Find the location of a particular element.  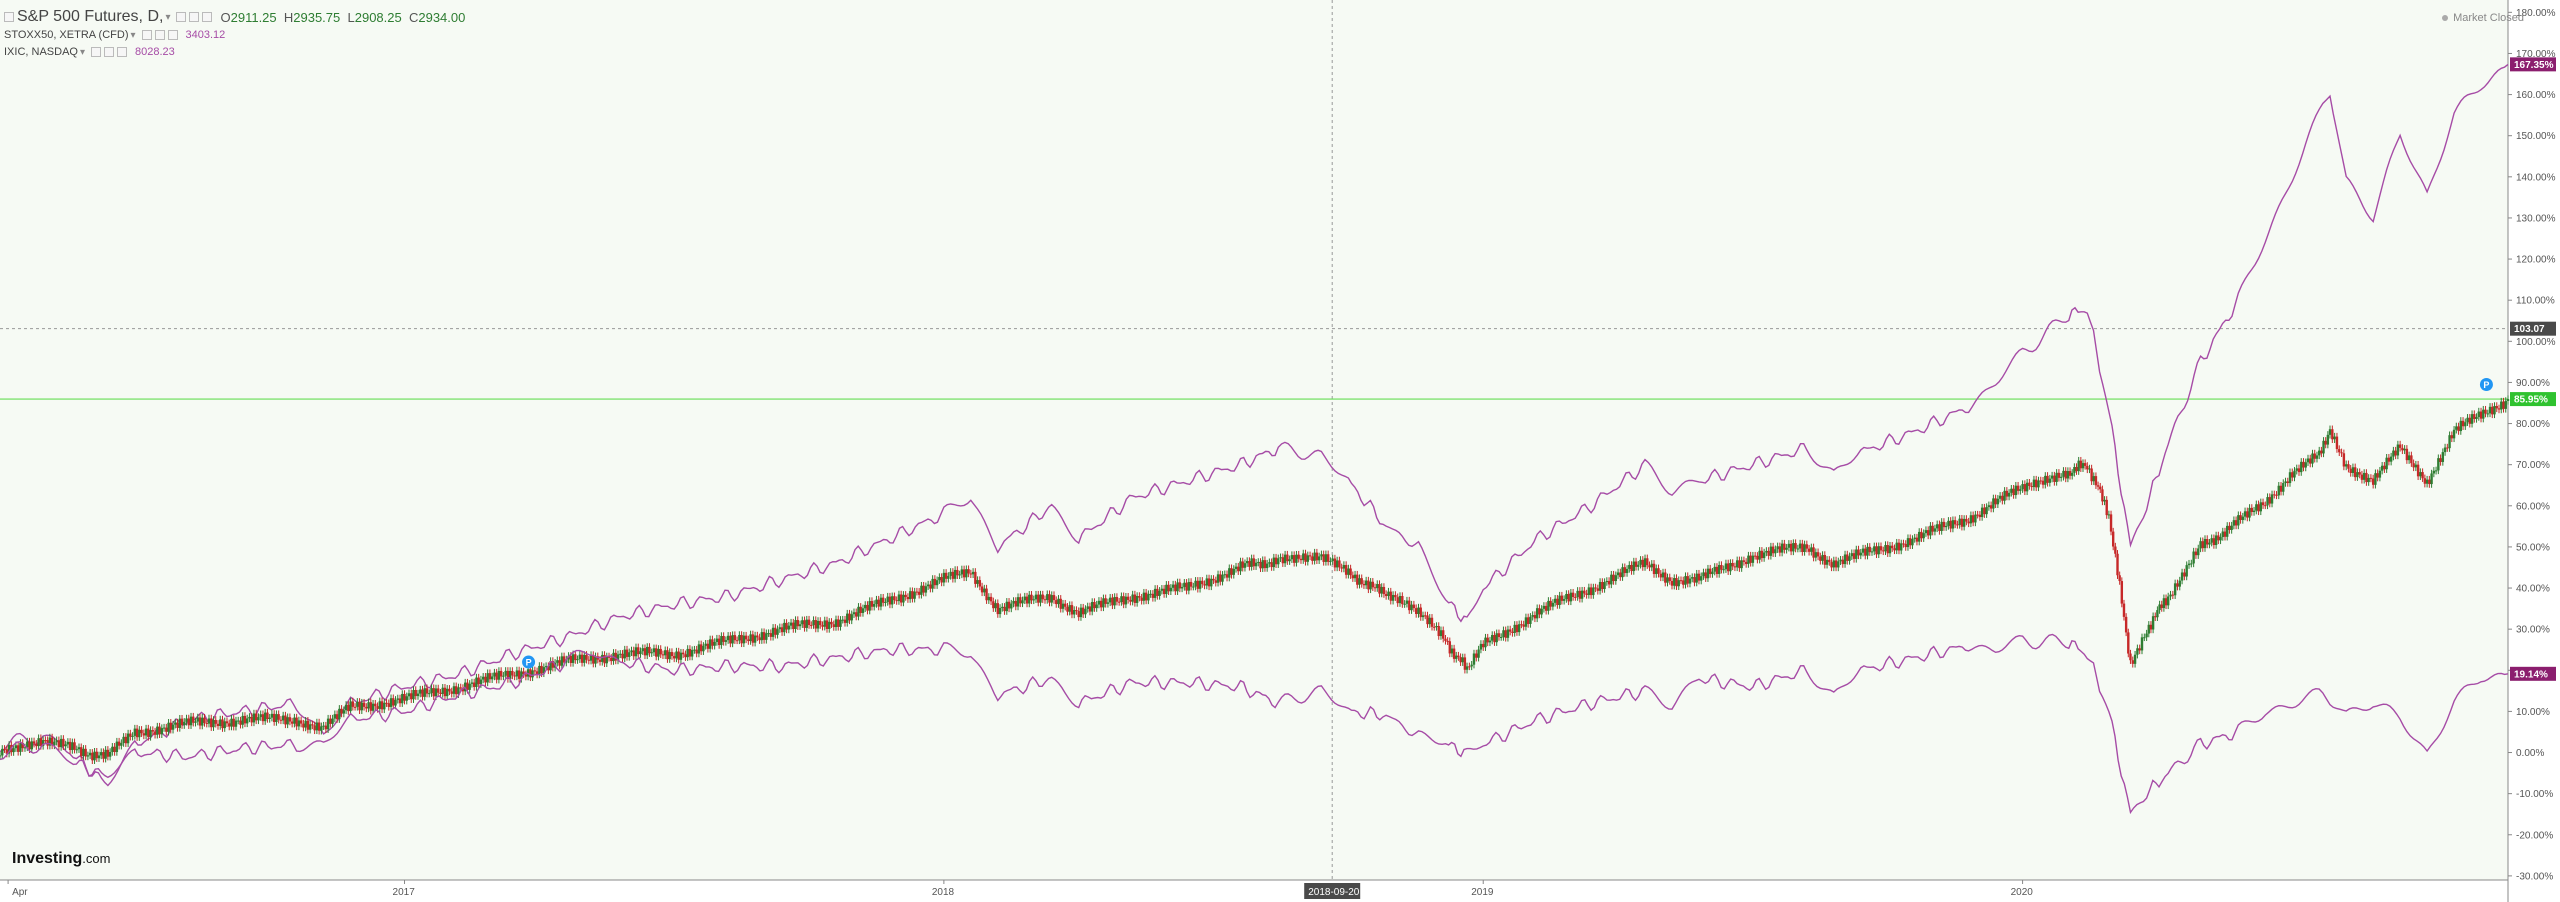

legend-main-title: S&P 500 Futures, D, is located at coordinates (90, 16).